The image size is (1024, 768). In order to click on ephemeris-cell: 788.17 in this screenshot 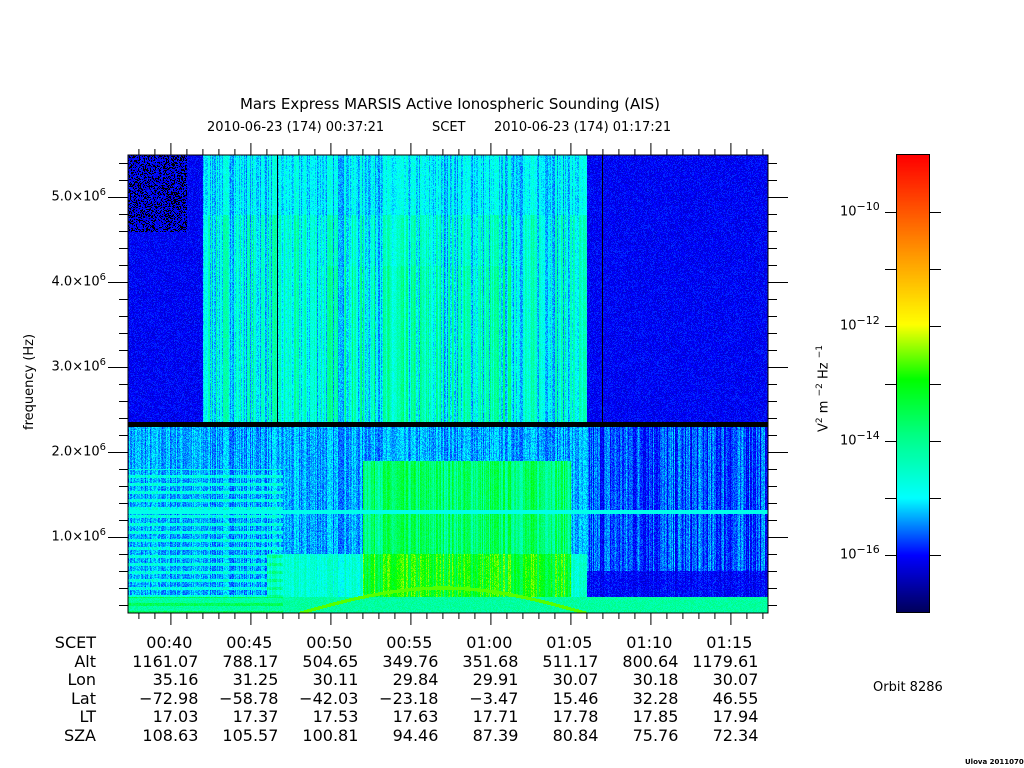, I will do `click(250, 661)`.